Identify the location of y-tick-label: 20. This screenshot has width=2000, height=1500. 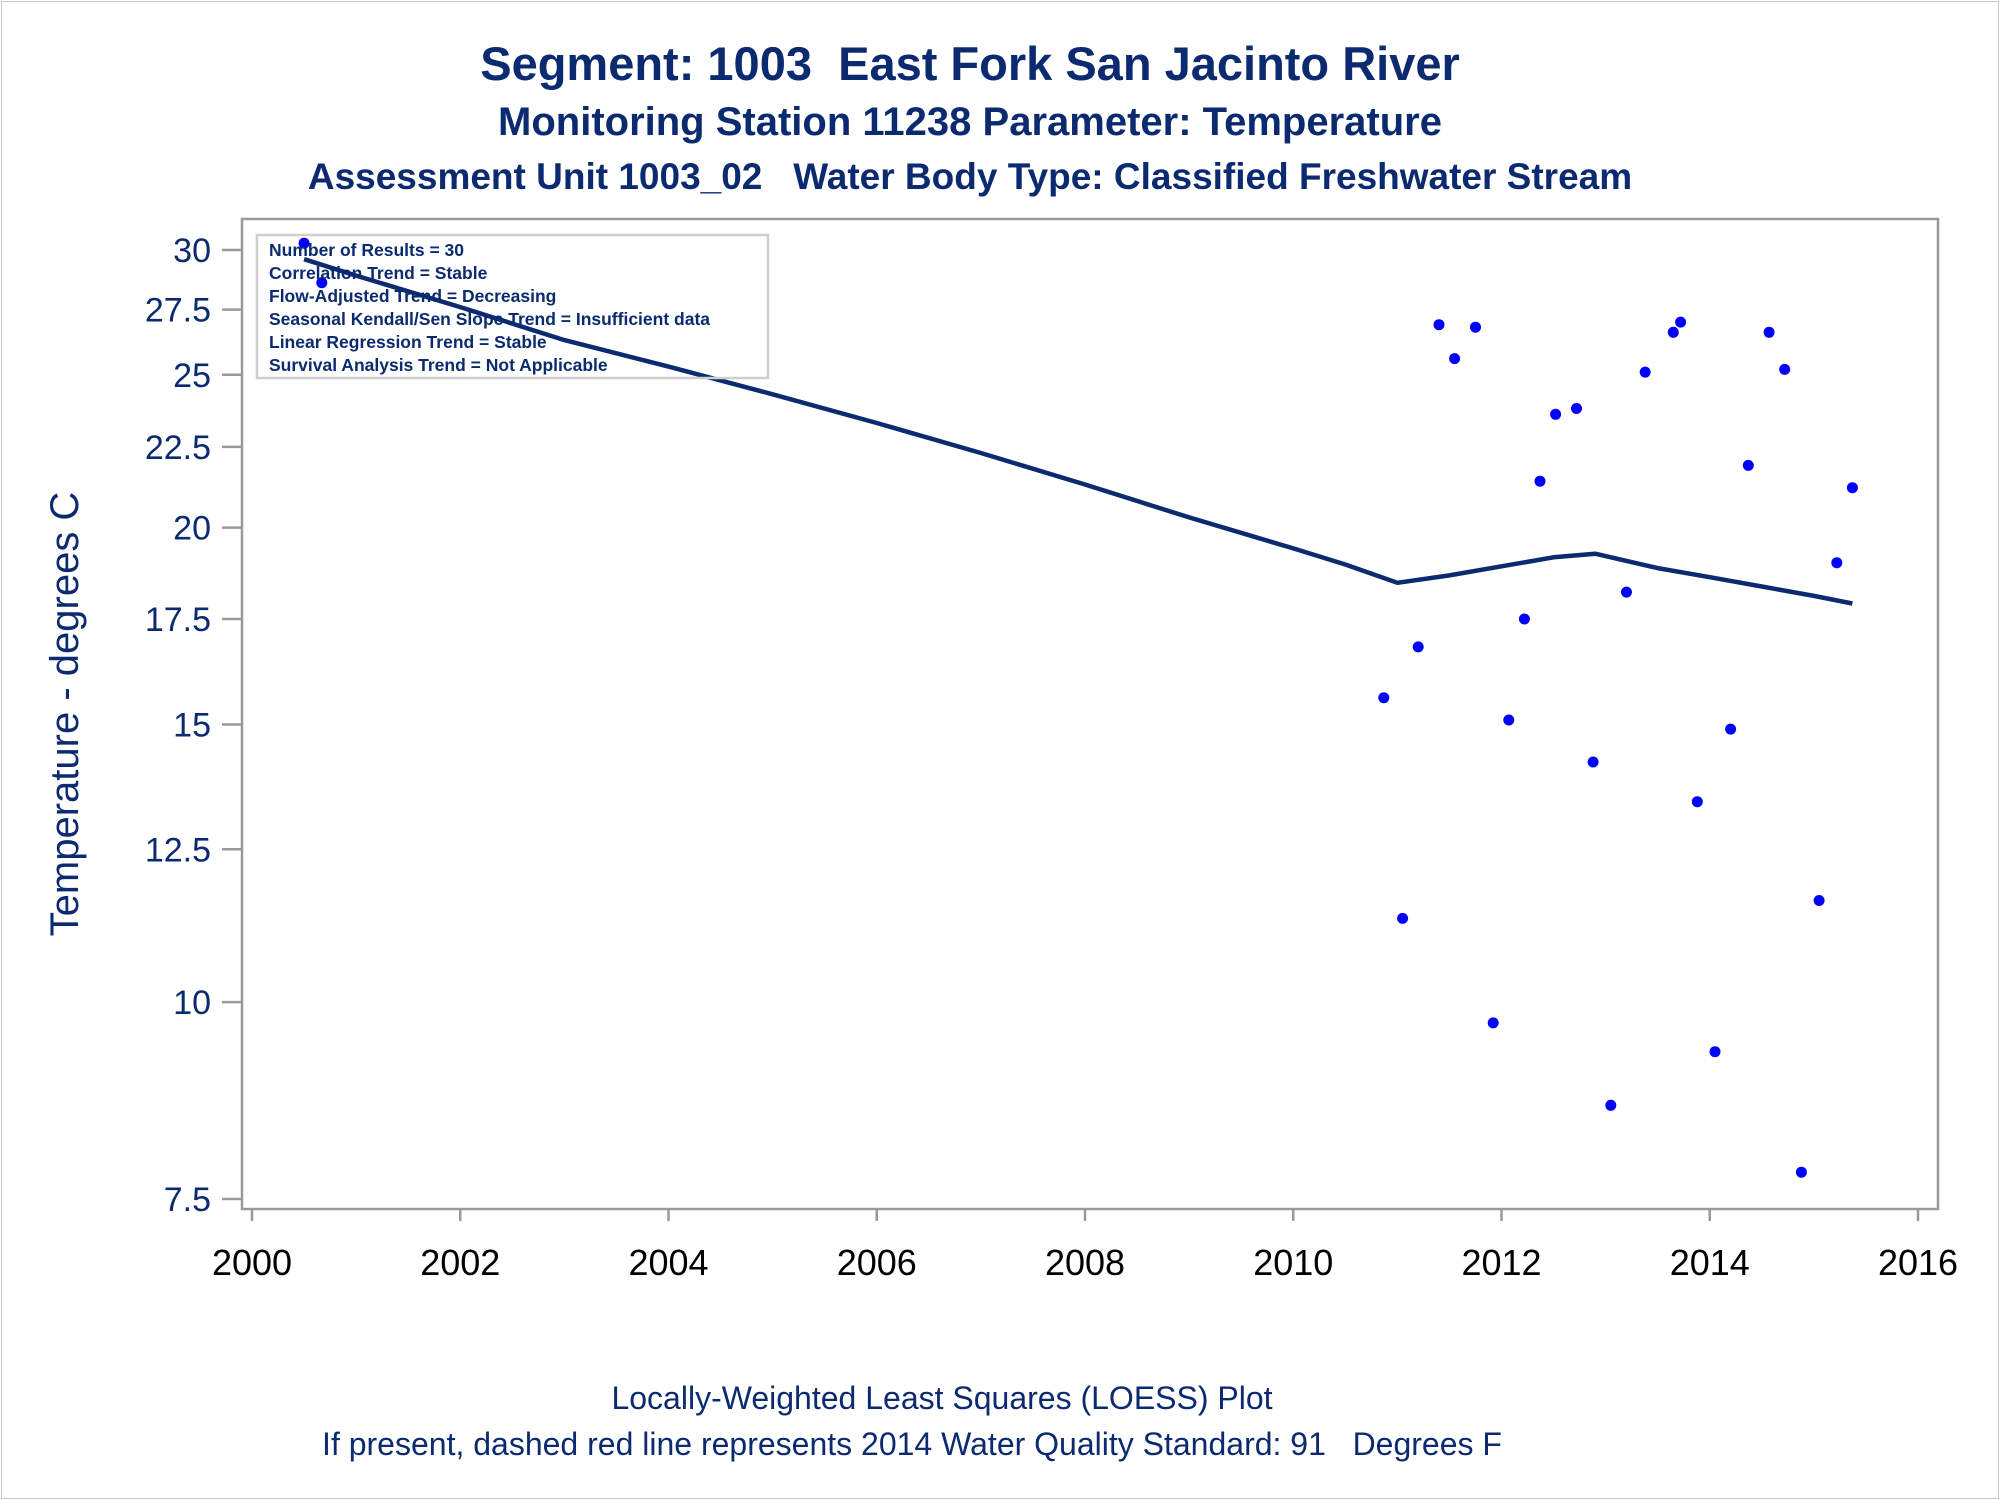
(192, 529).